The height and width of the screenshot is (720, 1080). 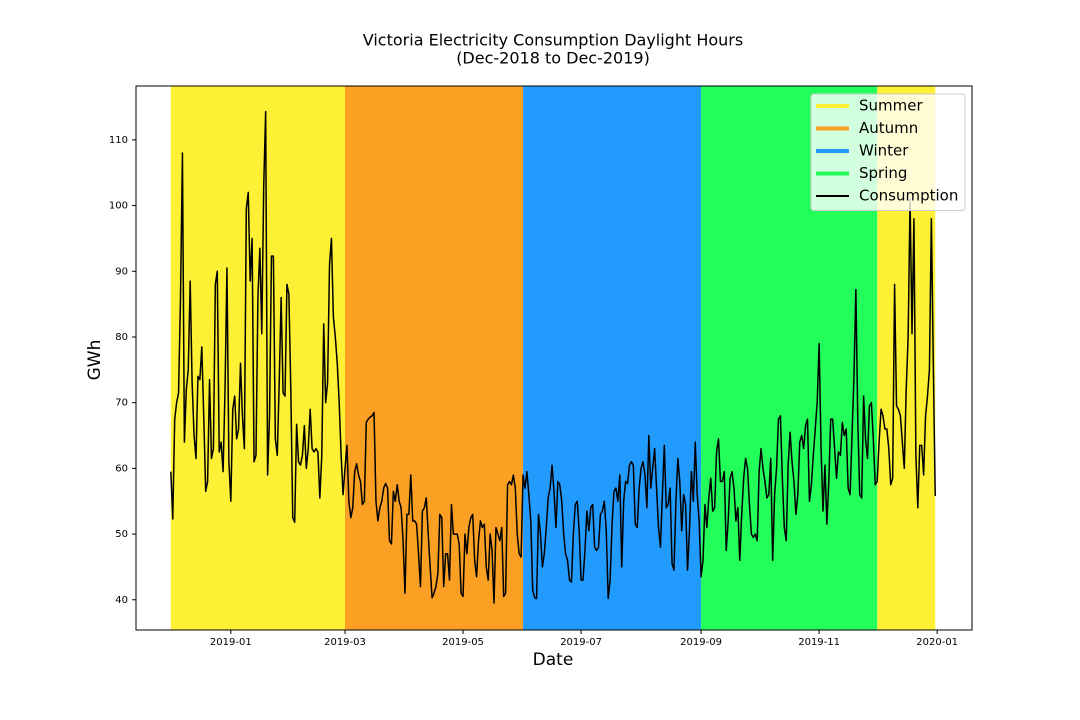 I want to click on y-tick-label: 40, so click(x=121, y=600).